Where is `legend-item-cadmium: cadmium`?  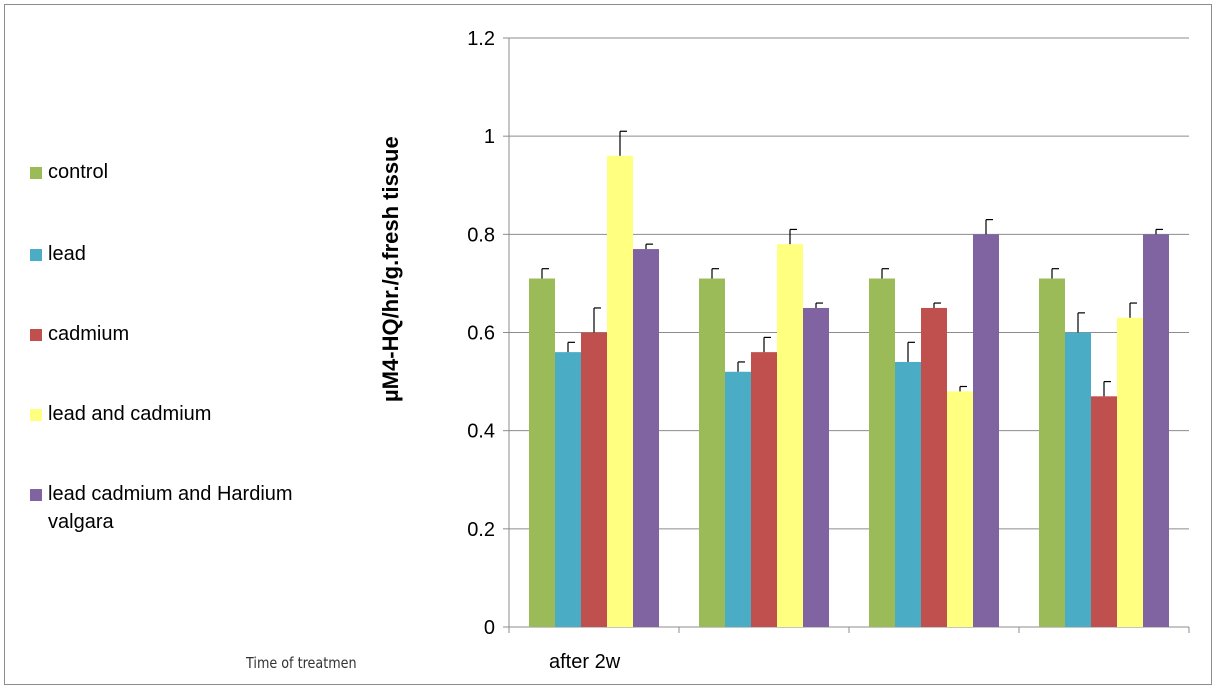
legend-item-cadmium: cadmium is located at coordinates (184, 334).